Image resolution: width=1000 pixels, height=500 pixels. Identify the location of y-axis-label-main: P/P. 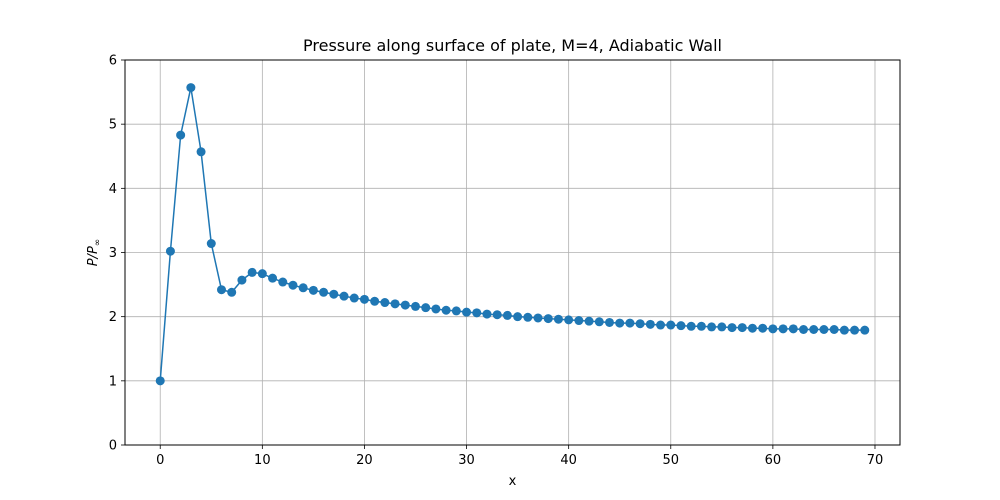
(93, 256).